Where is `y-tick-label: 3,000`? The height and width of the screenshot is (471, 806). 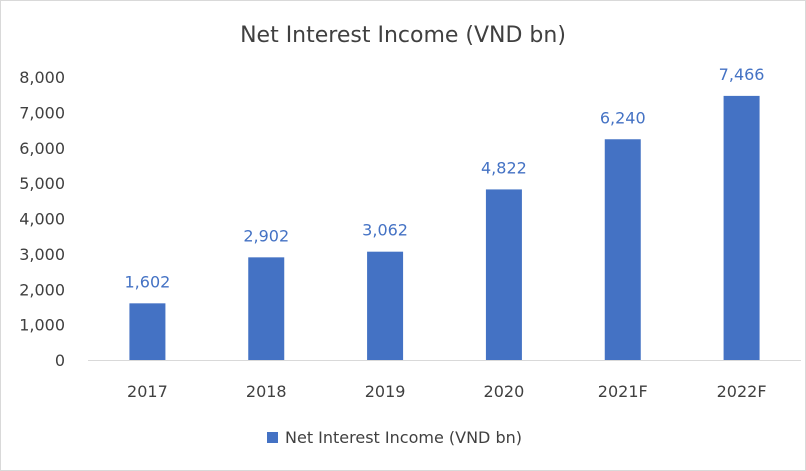
y-tick-label: 3,000 is located at coordinates (42, 254).